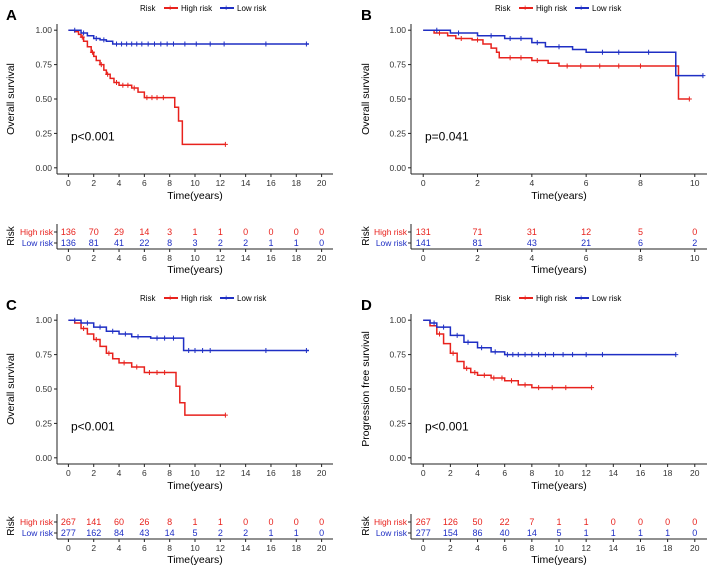 The height and width of the screenshot is (573, 708). Describe the element at coordinates (11, 305) in the screenshot. I see `panel-label: C` at that location.